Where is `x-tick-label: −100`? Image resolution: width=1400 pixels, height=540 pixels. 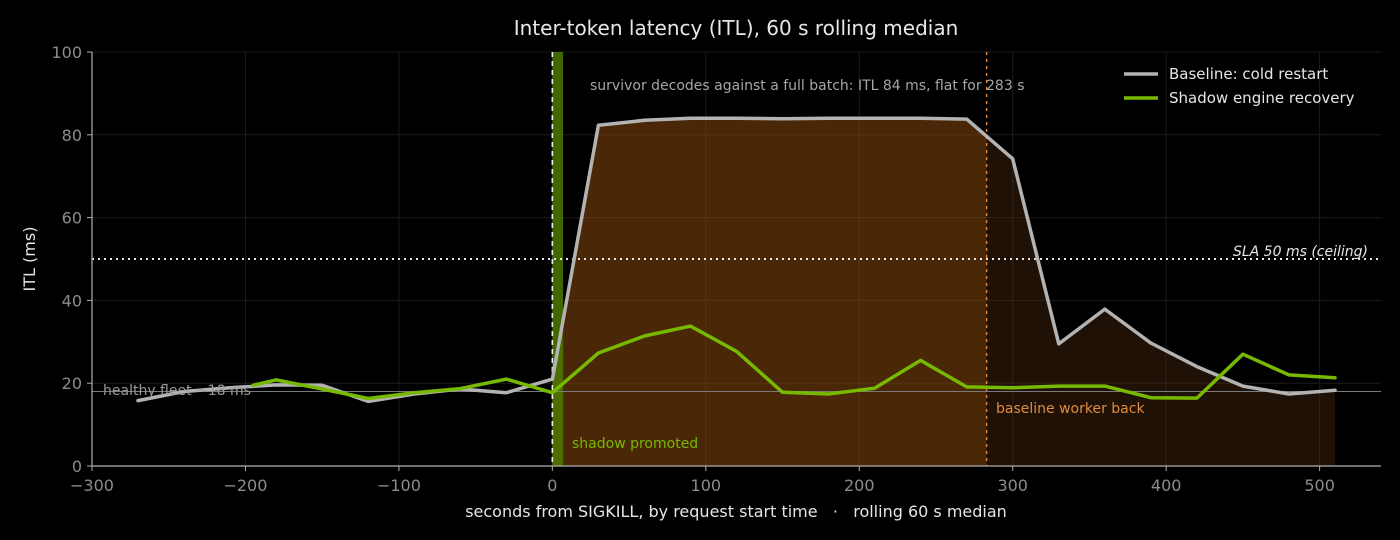
x-tick-label: −100 is located at coordinates (399, 485).